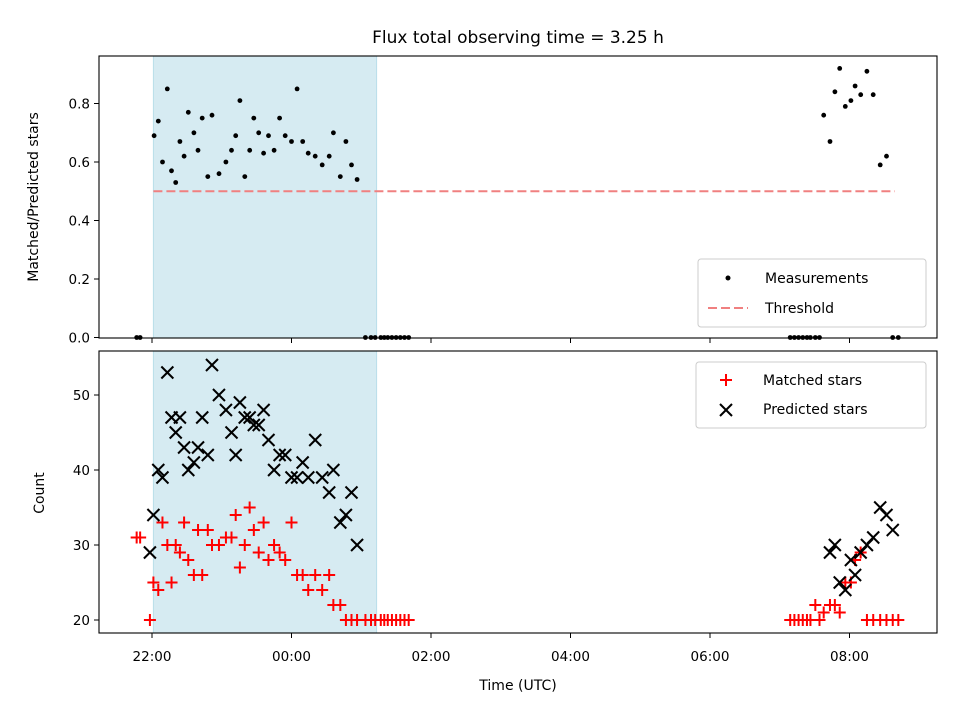  Describe the element at coordinates (79, 222) in the screenshot. I see `top-y-tick-label: 0.4` at that location.